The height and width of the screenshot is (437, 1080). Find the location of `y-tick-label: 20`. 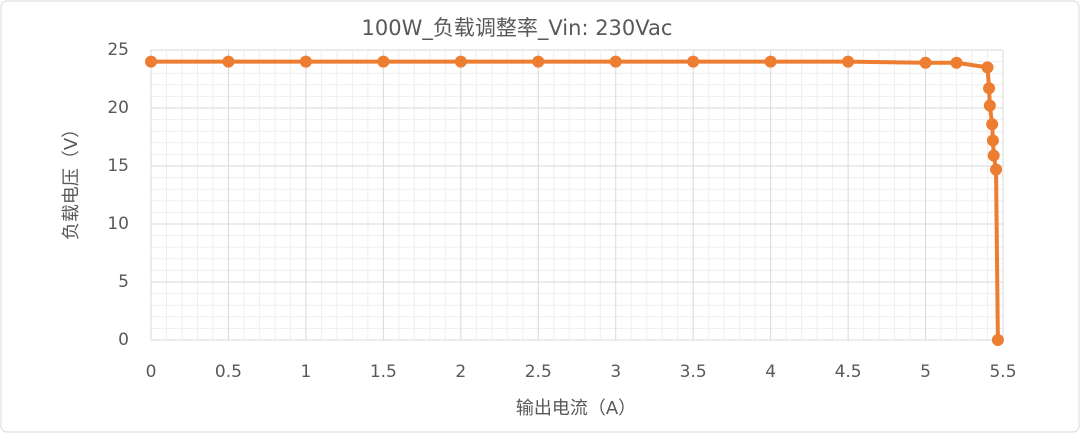

y-tick-label: 20 is located at coordinates (118, 108).